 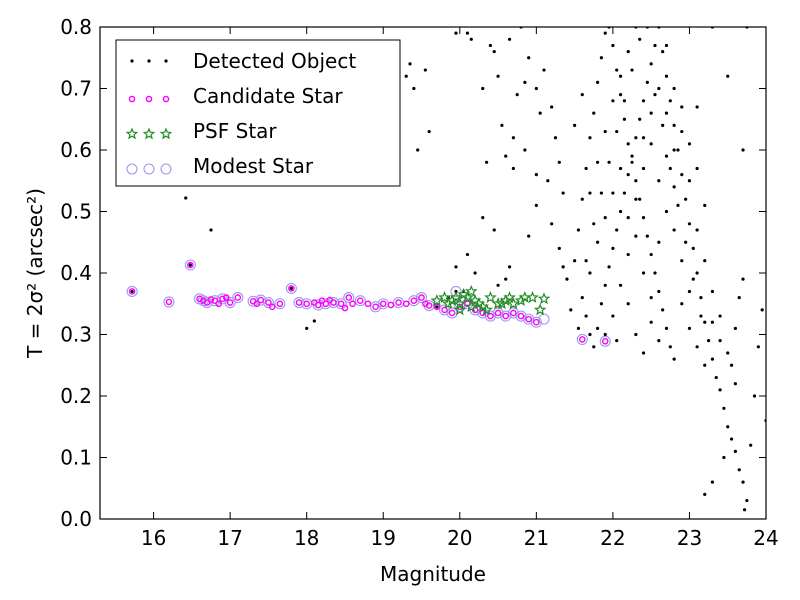 What do you see at coordinates (166, 61) in the screenshot?
I see `legend-marker-detected-object` at bounding box center [166, 61].